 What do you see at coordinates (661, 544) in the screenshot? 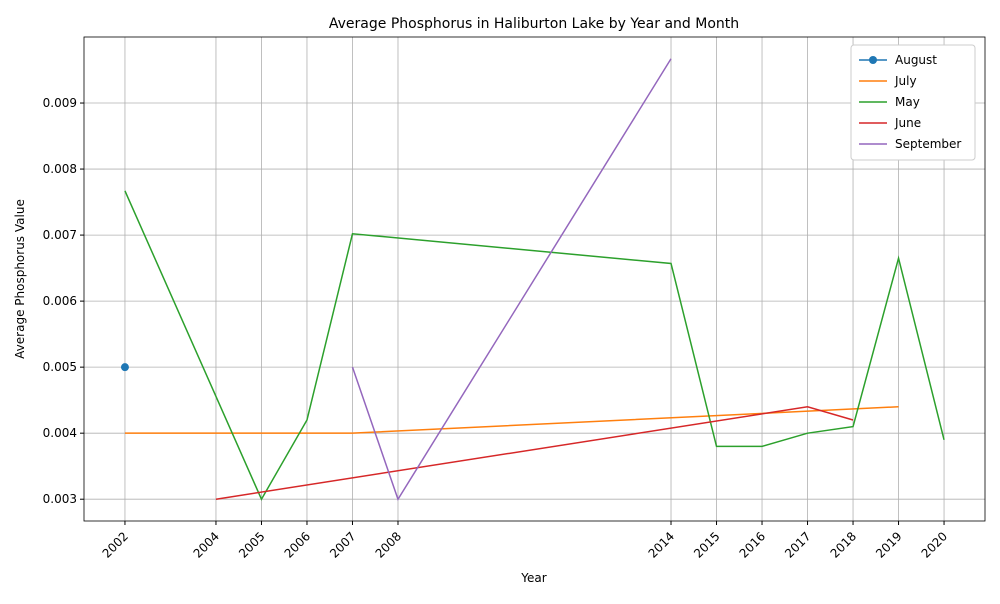
I see `x-tick-label: 2014` at bounding box center [661, 544].